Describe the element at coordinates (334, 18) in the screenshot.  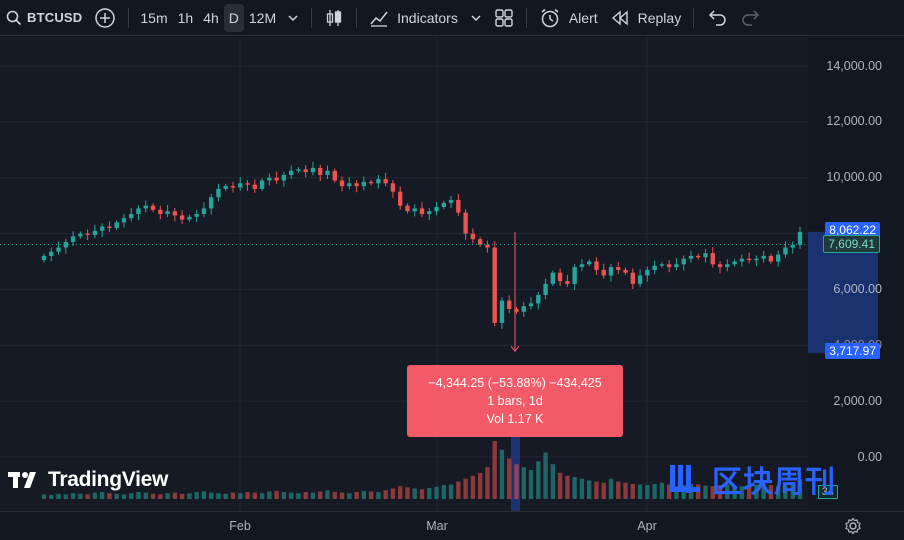
I see `chart-type-button` at that location.